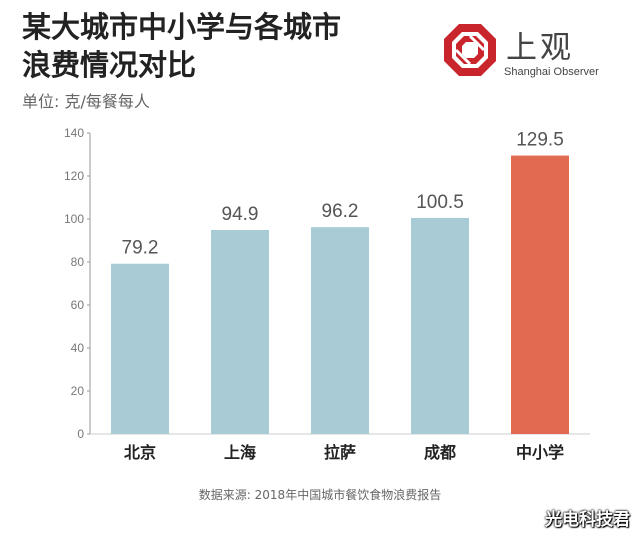  Describe the element at coordinates (78, 391) in the screenshot. I see `y-tick-label: 20` at that location.